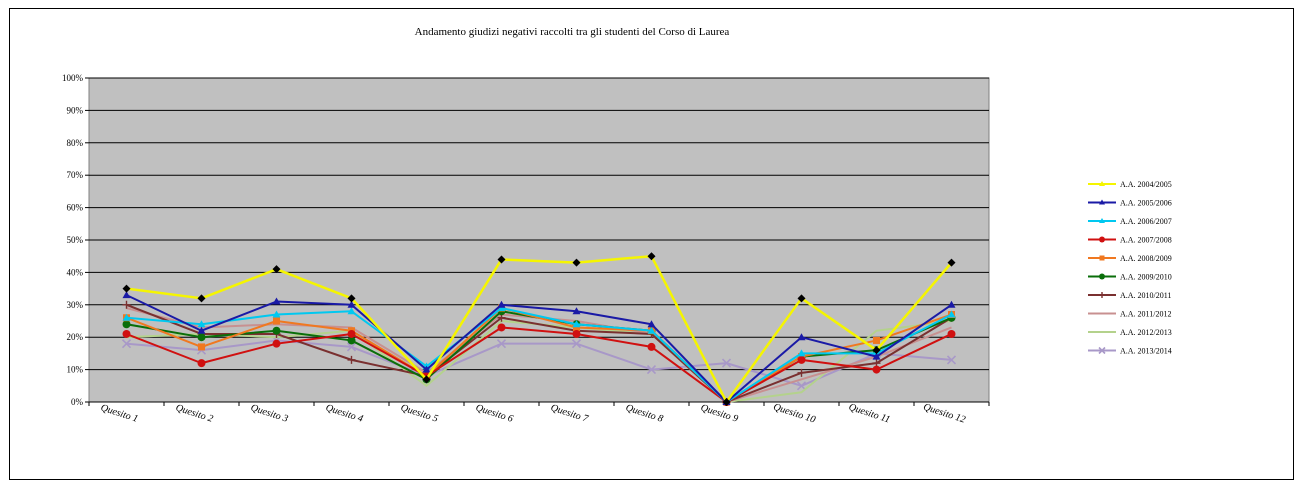  I want to click on legend-item: A.A. 2013/2014, so click(1130, 351).